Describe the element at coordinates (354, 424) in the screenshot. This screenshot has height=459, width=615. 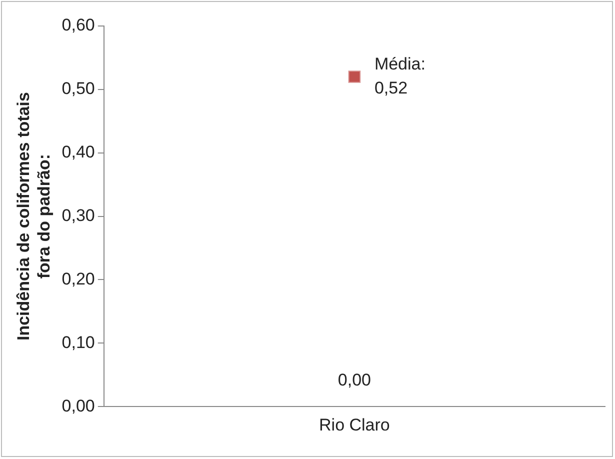
I see `x-tick-label: Rio Claro` at that location.